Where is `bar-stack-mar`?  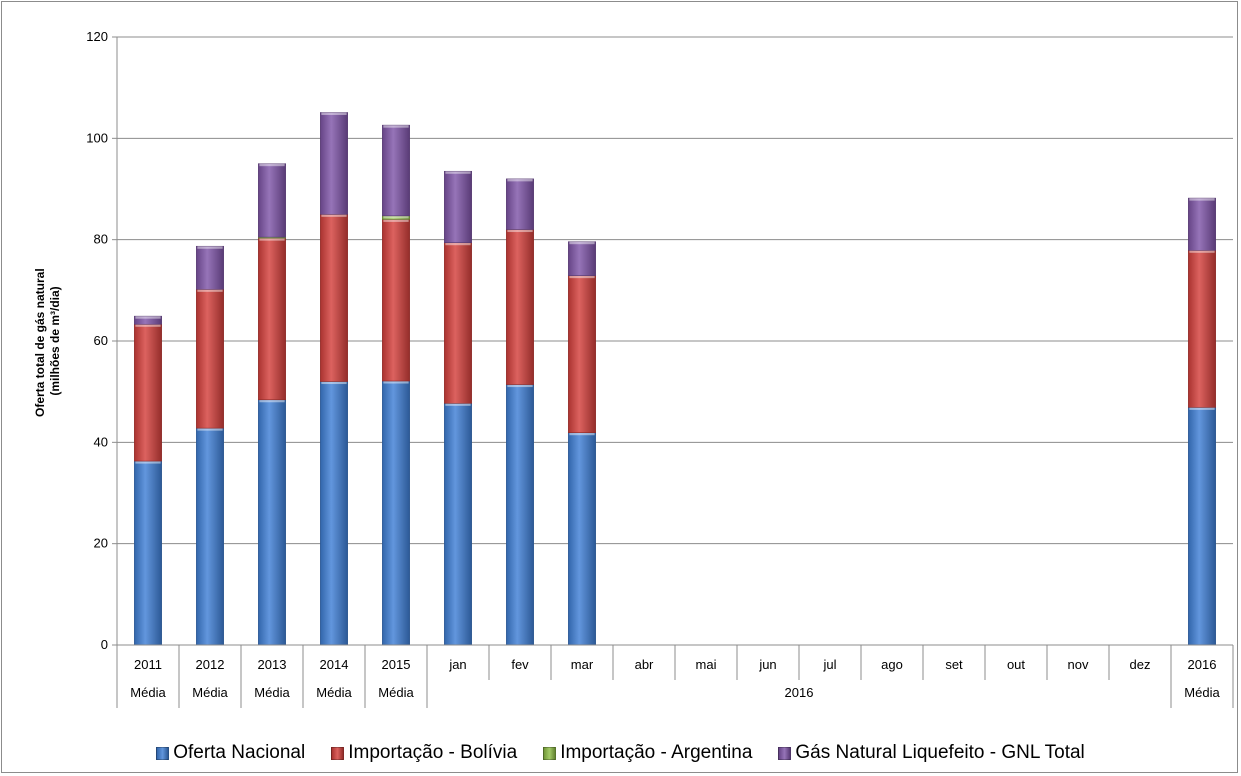
bar-stack-mar is located at coordinates (582, 443).